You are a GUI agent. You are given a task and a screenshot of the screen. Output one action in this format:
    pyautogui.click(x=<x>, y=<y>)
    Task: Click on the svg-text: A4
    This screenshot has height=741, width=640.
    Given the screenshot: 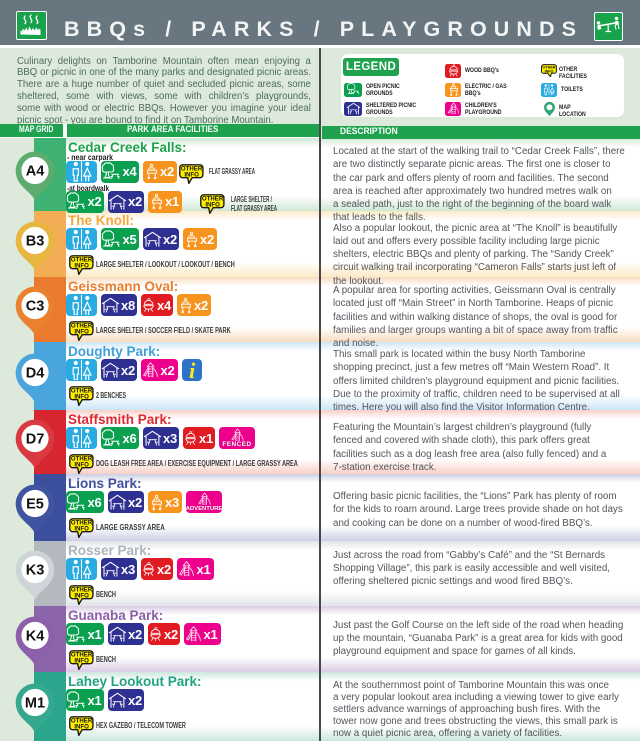 What is the action you would take?
    pyautogui.click(x=35, y=172)
    